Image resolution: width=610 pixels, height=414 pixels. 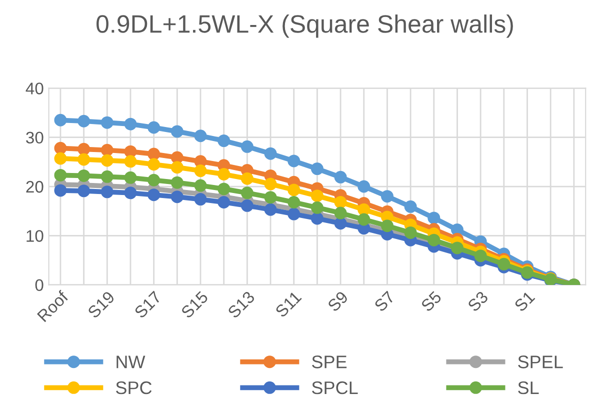 What do you see at coordinates (478, 301) in the screenshot?
I see `x-tick-label: S3` at bounding box center [478, 301].